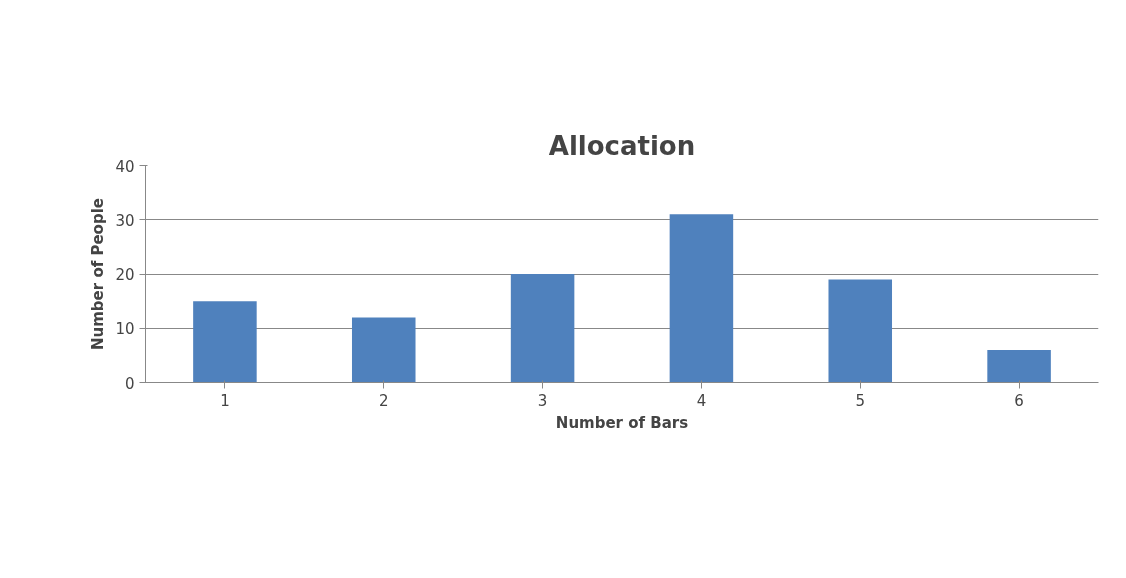 This screenshot has height=578, width=1126. I want to click on y-tick-label: 30, so click(125, 220).